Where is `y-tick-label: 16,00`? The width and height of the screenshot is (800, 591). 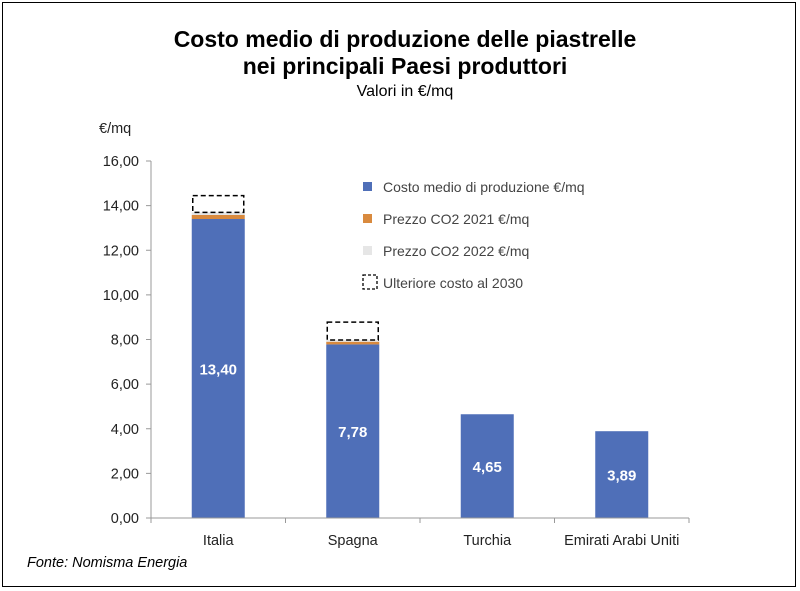
y-tick-label: 16,00 is located at coordinates (121, 162).